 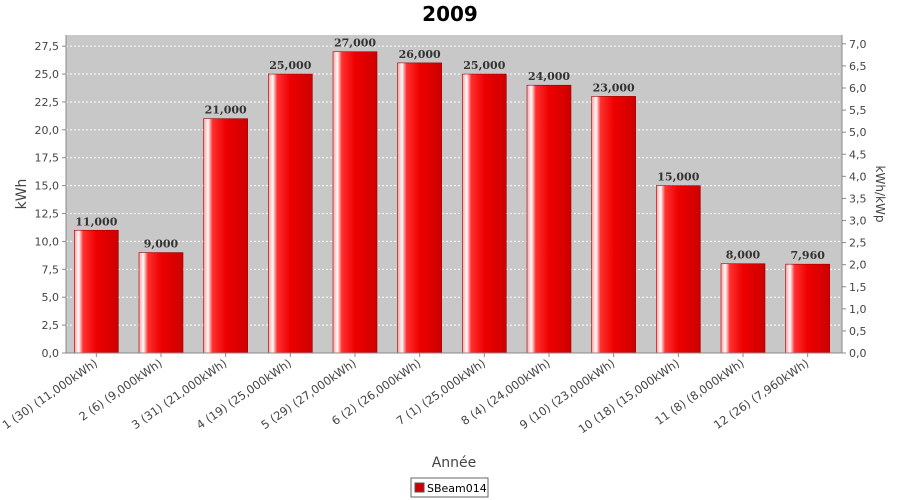 What do you see at coordinates (47, 130) in the screenshot?
I see `y-tick-label: 20,0` at bounding box center [47, 130].